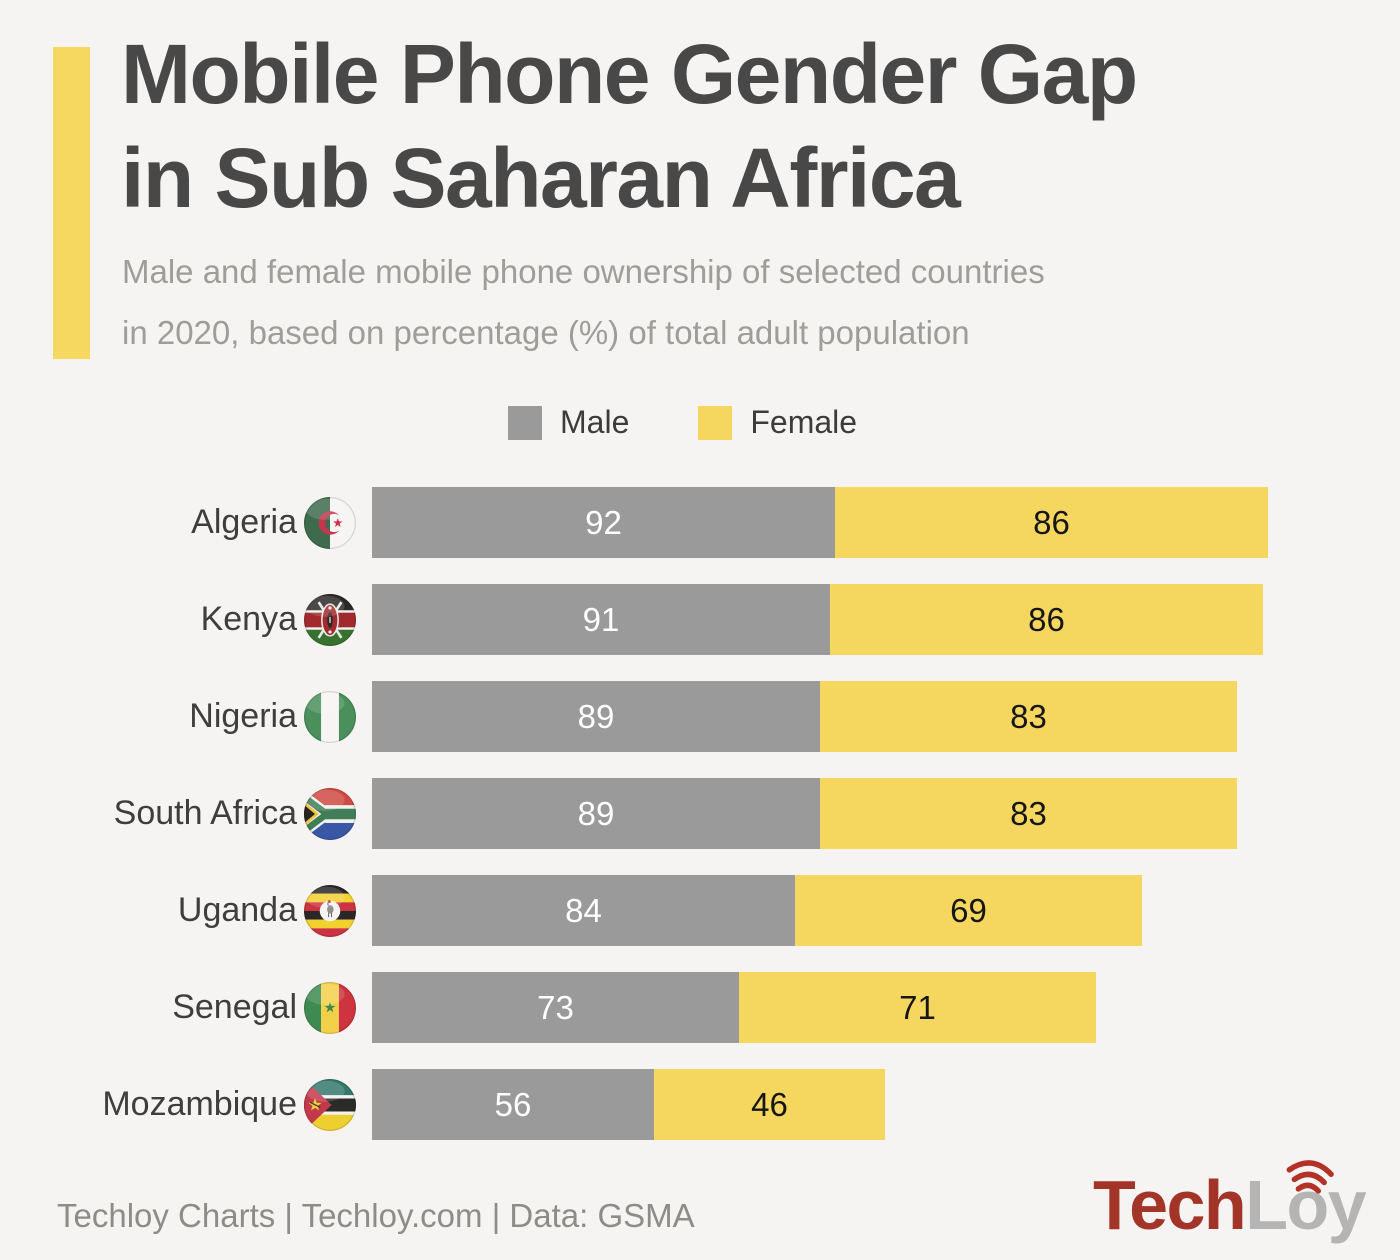  I want to click on chart-row-south-africa: South Africa 89 83, so click(700, 813).